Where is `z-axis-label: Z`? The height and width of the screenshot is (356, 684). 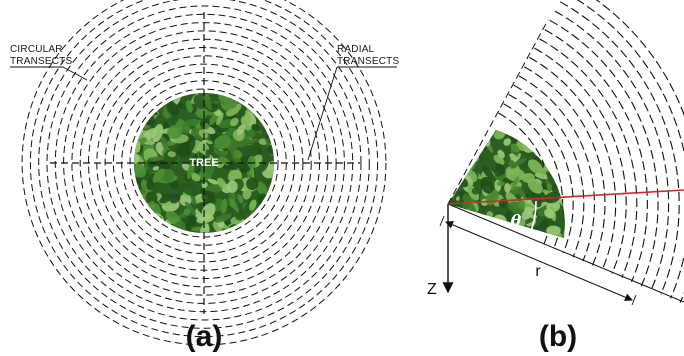
z-axis-label: Z is located at coordinates (432, 289).